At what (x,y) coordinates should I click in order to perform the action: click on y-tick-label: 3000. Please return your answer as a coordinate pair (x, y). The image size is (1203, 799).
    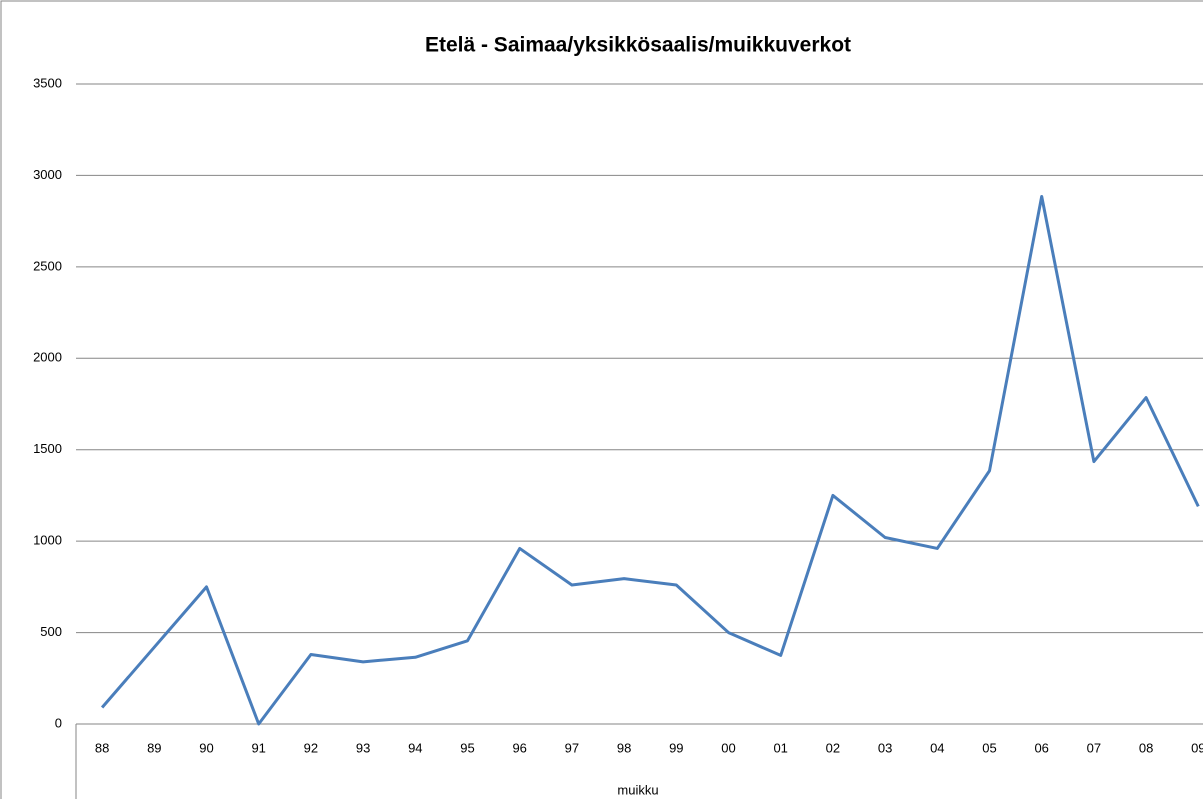
    Looking at the image, I should click on (47, 174).